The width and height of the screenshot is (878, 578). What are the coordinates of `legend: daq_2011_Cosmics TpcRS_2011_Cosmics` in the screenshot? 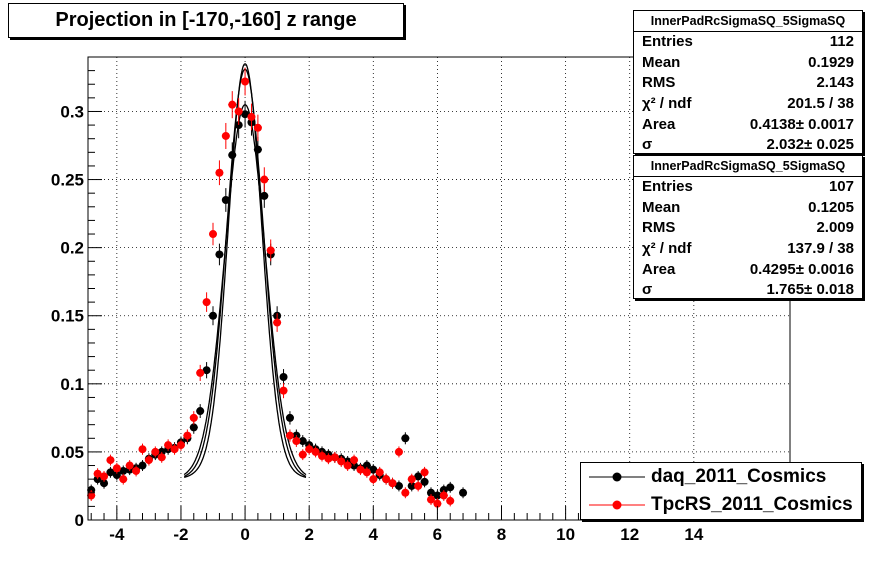 It's located at (721, 491).